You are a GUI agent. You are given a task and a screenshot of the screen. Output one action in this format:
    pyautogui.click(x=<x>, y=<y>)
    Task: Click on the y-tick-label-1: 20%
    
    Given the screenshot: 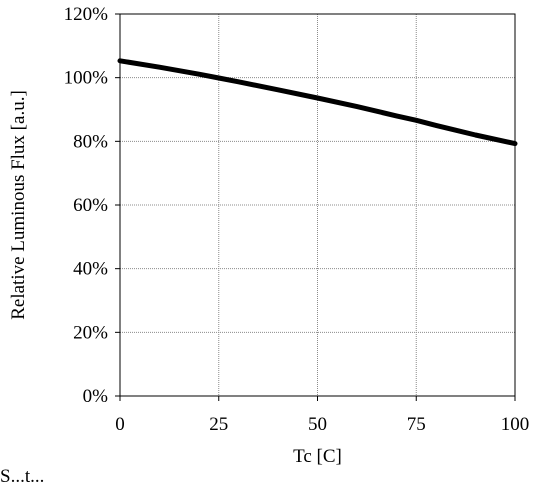 What is the action you would take?
    pyautogui.click(x=90, y=332)
    